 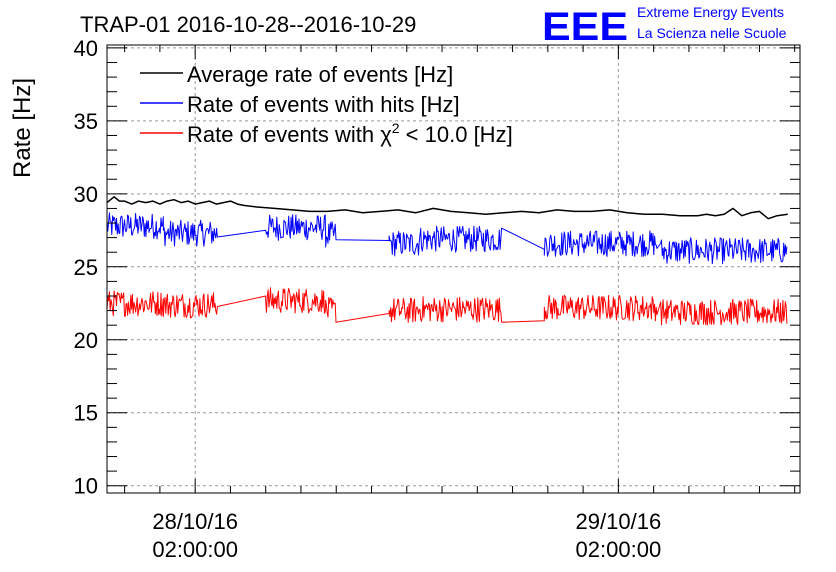 What do you see at coordinates (86, 340) in the screenshot?
I see `y-tick-label: 20` at bounding box center [86, 340].